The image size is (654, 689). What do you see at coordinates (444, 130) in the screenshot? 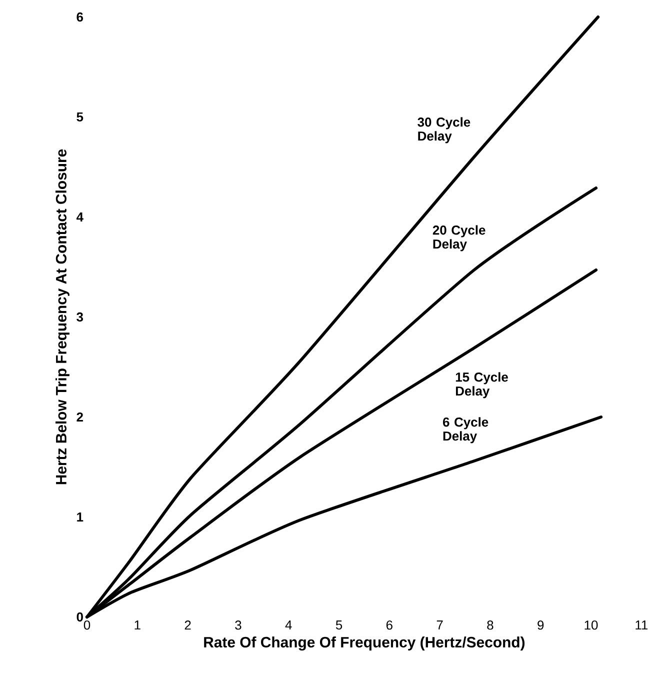
I see `series-label: 30 Cycle Delay` at bounding box center [444, 130].